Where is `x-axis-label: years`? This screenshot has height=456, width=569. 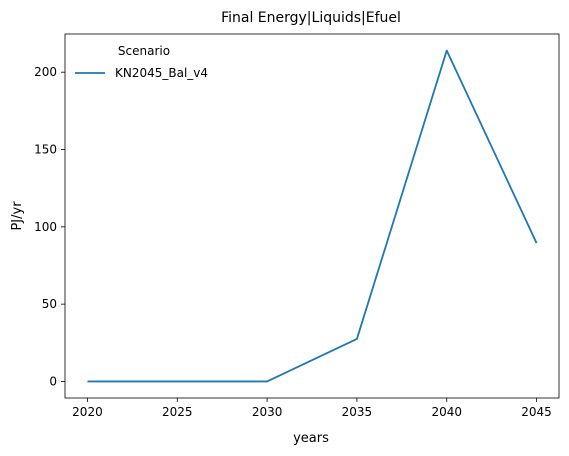
x-axis-label: years is located at coordinates (311, 438).